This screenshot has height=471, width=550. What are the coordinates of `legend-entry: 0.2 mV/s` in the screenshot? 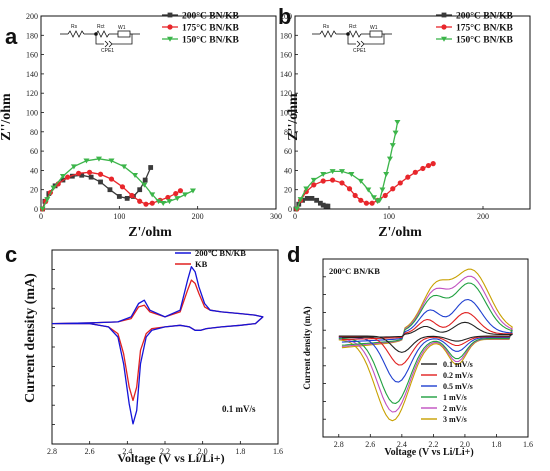 It's located at (458, 375).